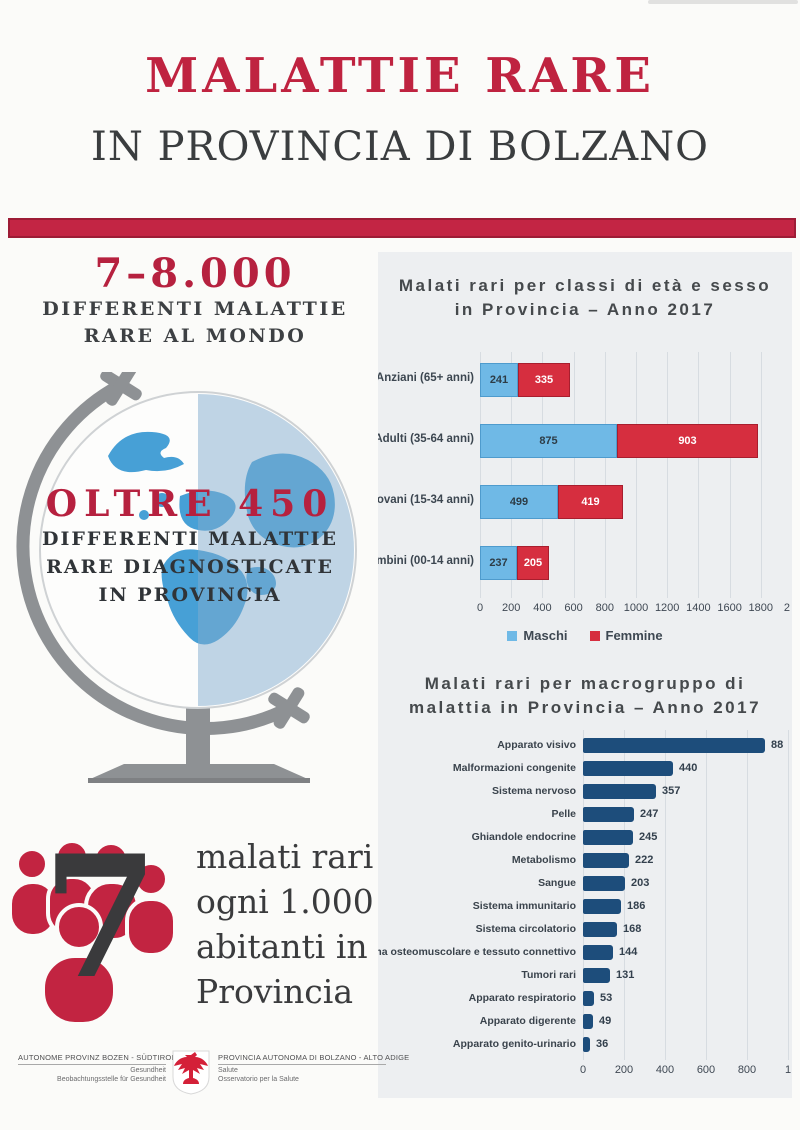 The width and height of the screenshot is (800, 1130). Describe the element at coordinates (514, 1044) in the screenshot. I see `category-label: Apparato genito-urinario` at that location.